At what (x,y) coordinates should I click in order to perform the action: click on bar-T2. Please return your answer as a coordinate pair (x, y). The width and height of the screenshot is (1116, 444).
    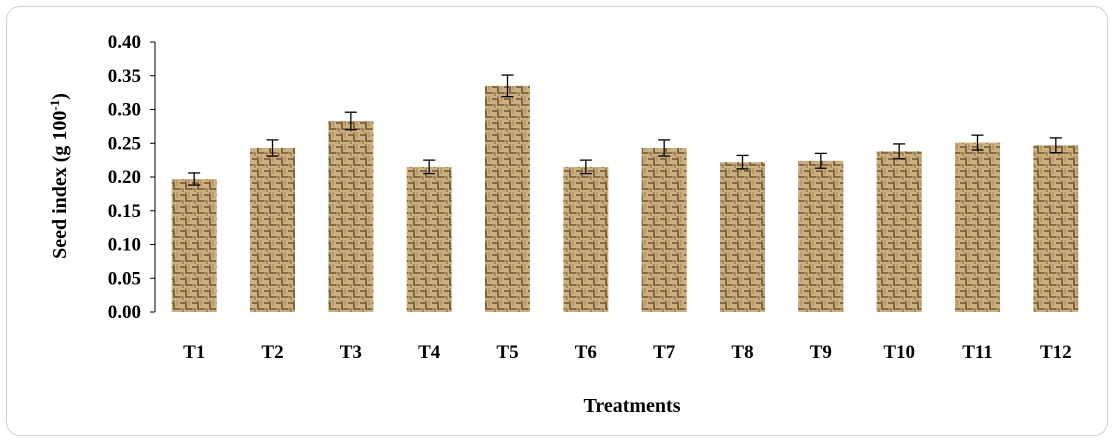
    Looking at the image, I should click on (272, 229).